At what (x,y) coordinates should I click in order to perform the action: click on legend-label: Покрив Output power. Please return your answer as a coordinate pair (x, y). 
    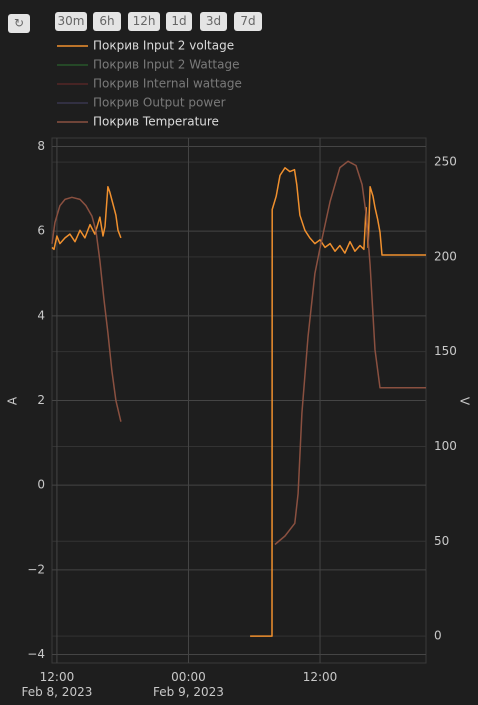
    Looking at the image, I should click on (159, 103).